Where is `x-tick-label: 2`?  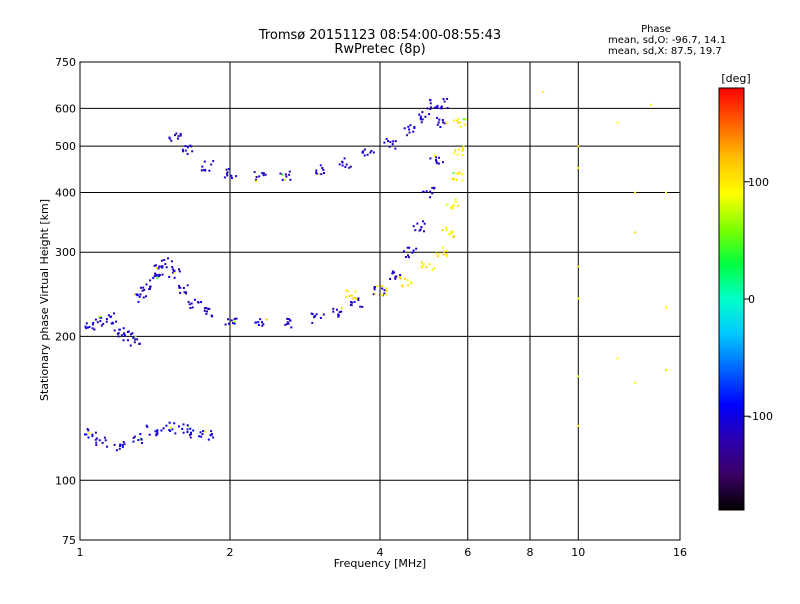
x-tick-label: 2 is located at coordinates (230, 552).